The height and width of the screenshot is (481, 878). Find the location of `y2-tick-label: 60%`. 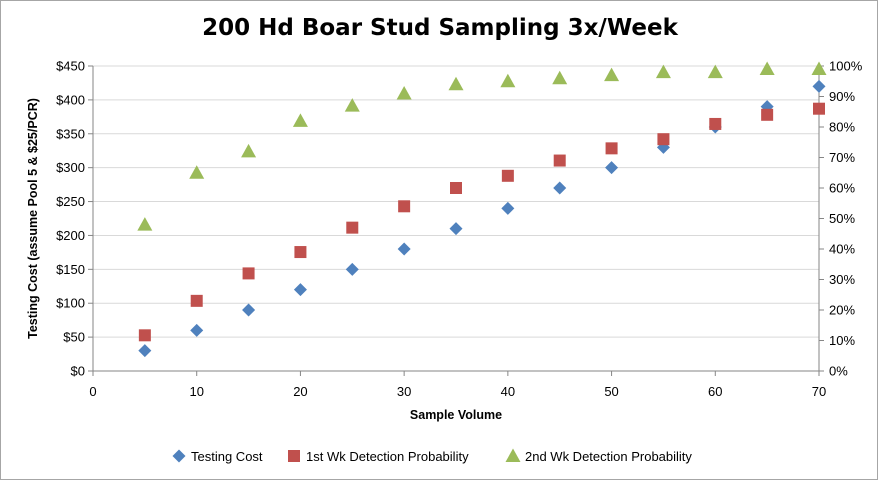

y2-tick-label: 60% is located at coordinates (842, 188).